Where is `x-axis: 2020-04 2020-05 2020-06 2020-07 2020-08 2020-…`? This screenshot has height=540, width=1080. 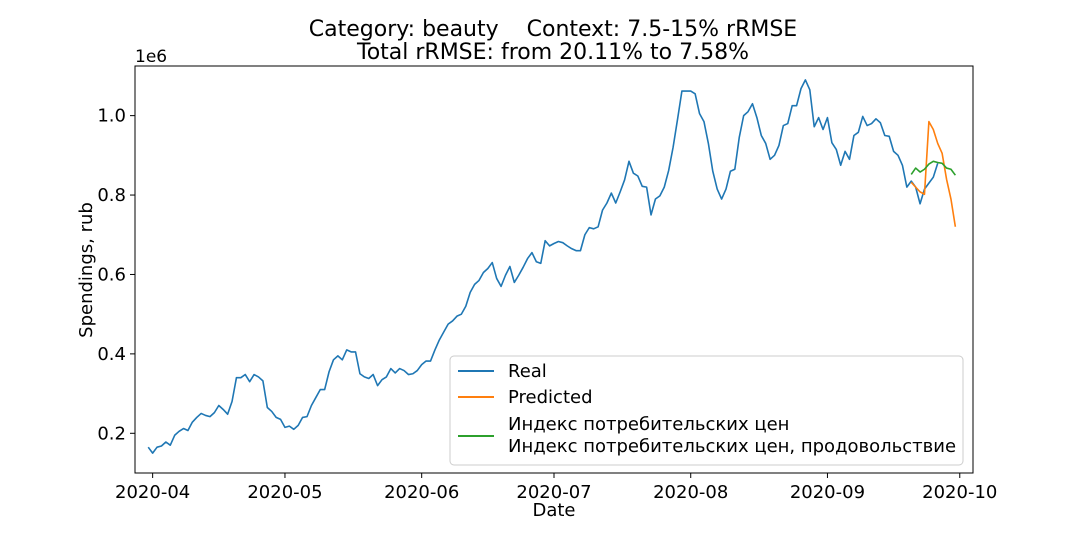
x-axis: 2020-04 2020-05 2020-06 2020-07 2020-08 2020-… is located at coordinates (556, 488).